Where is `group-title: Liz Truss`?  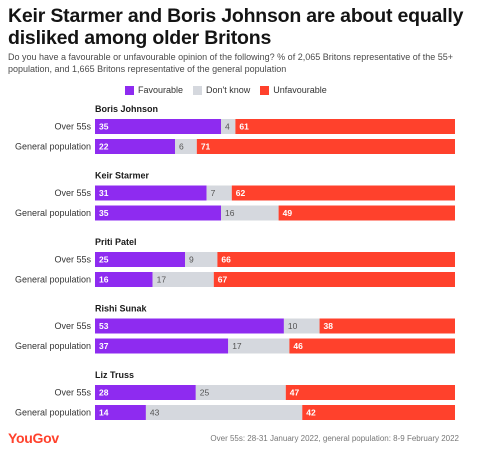 group-title: Liz Truss is located at coordinates (114, 375).